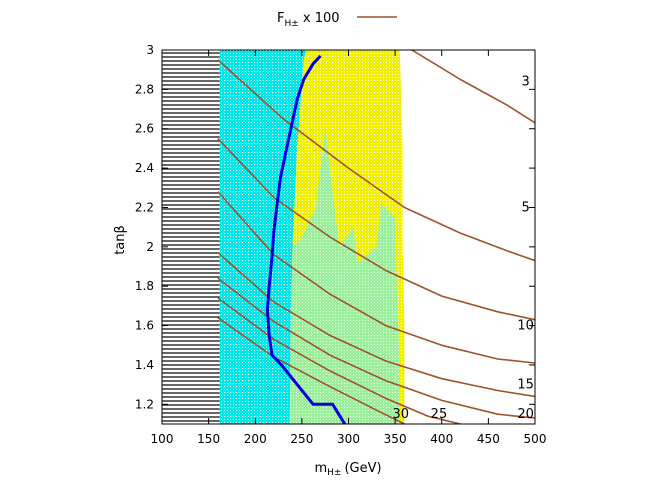 This screenshot has height=498, width=664. Describe the element at coordinates (144, 404) in the screenshot. I see `y-tick-label: 1.2` at that location.